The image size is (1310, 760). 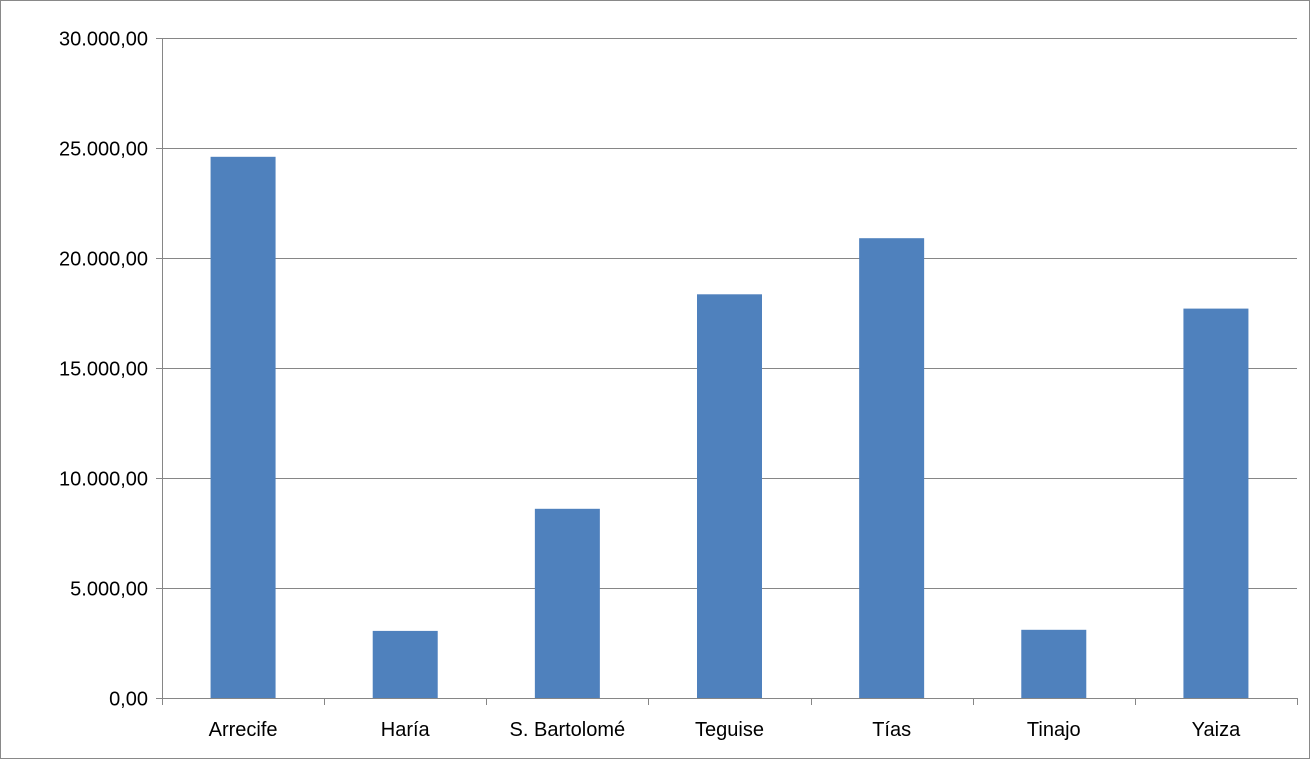 What do you see at coordinates (128, 700) in the screenshot?
I see `y-tick-label: 0,00` at bounding box center [128, 700].